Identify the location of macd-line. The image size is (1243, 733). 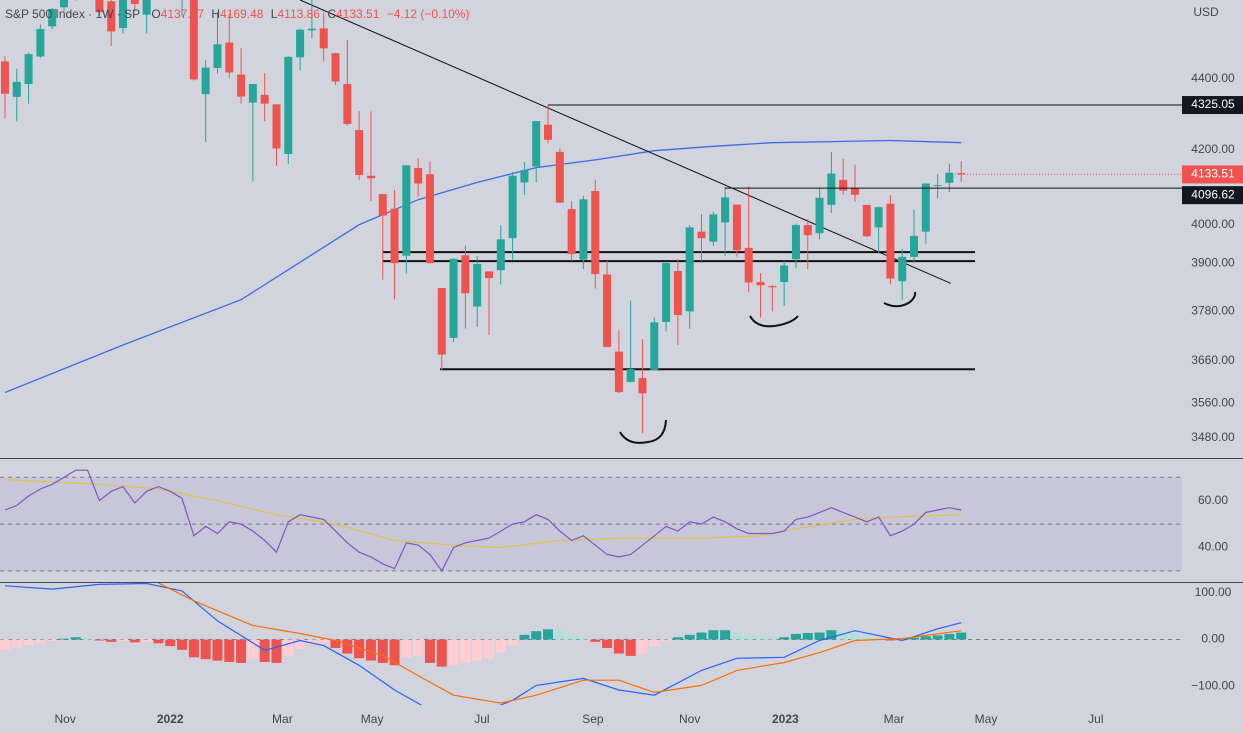
(483, 644).